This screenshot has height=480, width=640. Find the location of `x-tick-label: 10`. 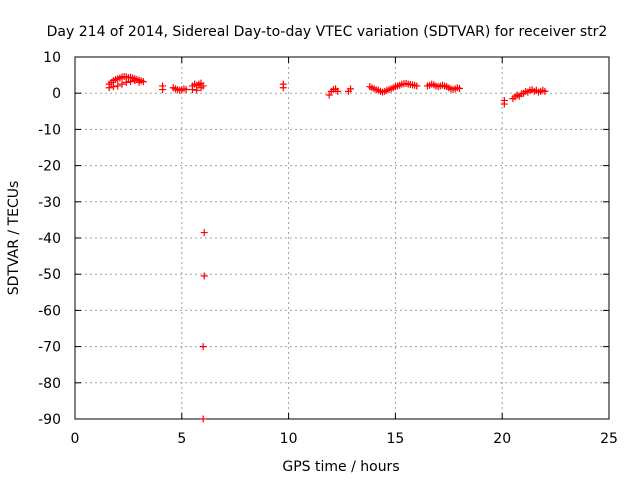

x-tick-label: 10 is located at coordinates (289, 439).